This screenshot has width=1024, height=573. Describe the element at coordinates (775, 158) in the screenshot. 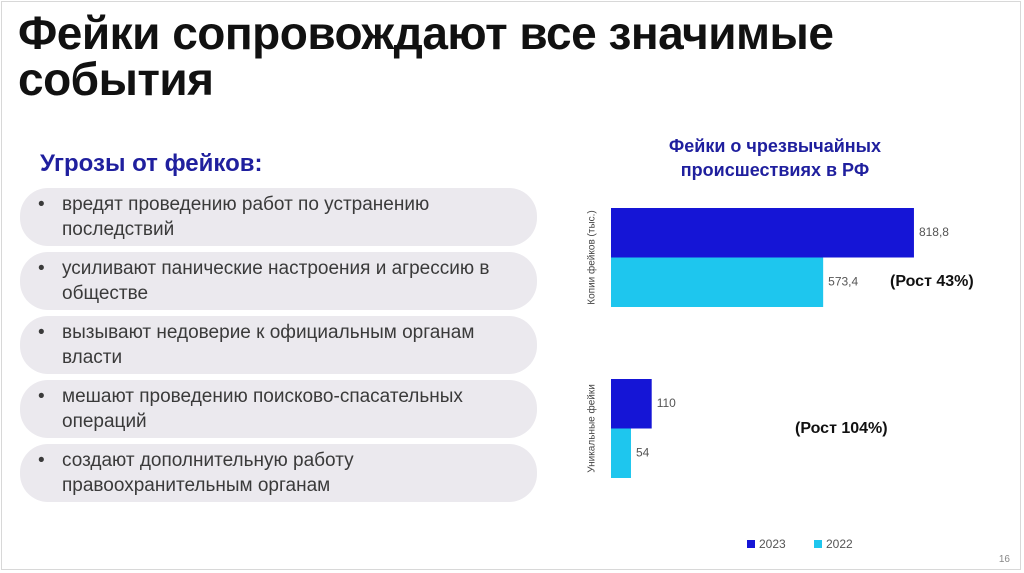

I see `chart-title: Фейки о чрезвычайных происшествиях в РФ` at that location.